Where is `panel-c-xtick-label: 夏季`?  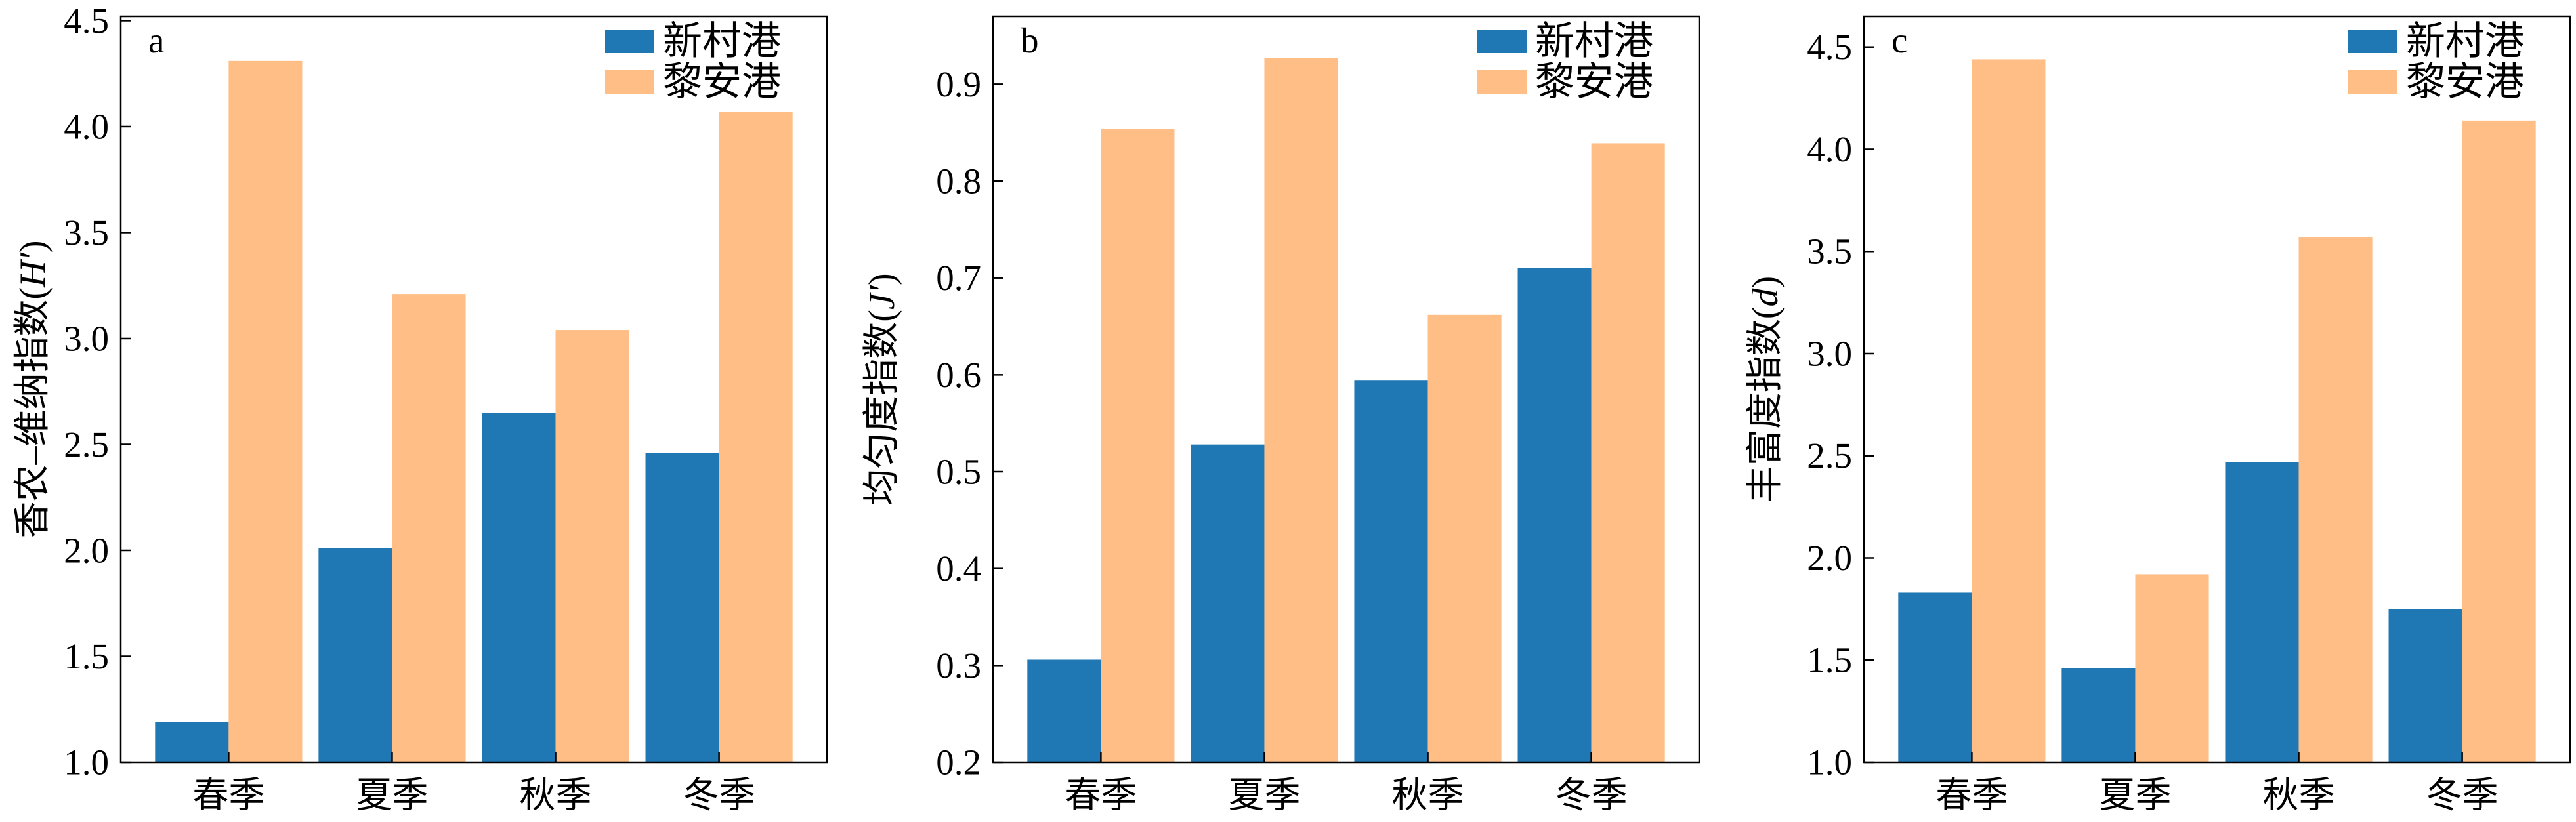
panel-c-xtick-label: 夏季 is located at coordinates (2135, 795).